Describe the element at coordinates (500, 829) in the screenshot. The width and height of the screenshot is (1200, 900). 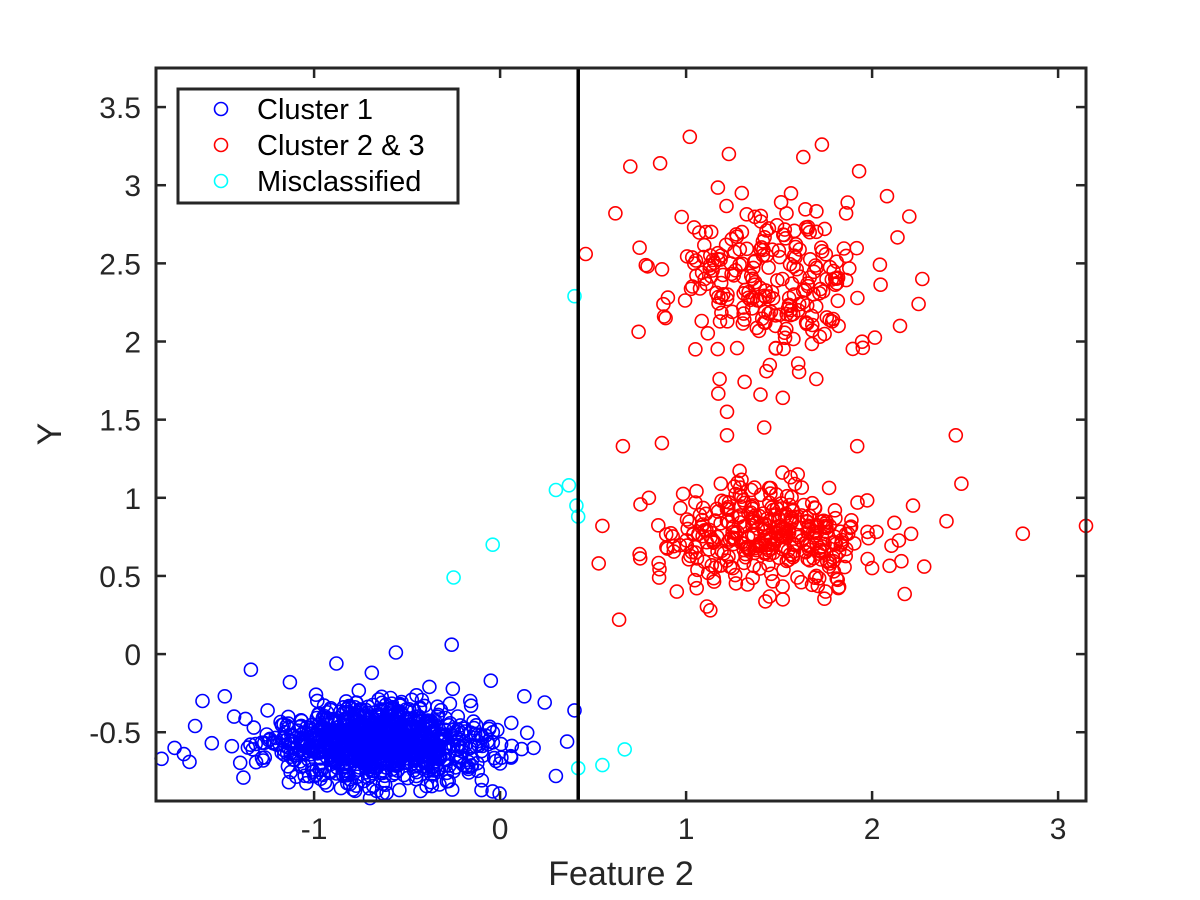
I see `x-tick-label: 0` at that location.